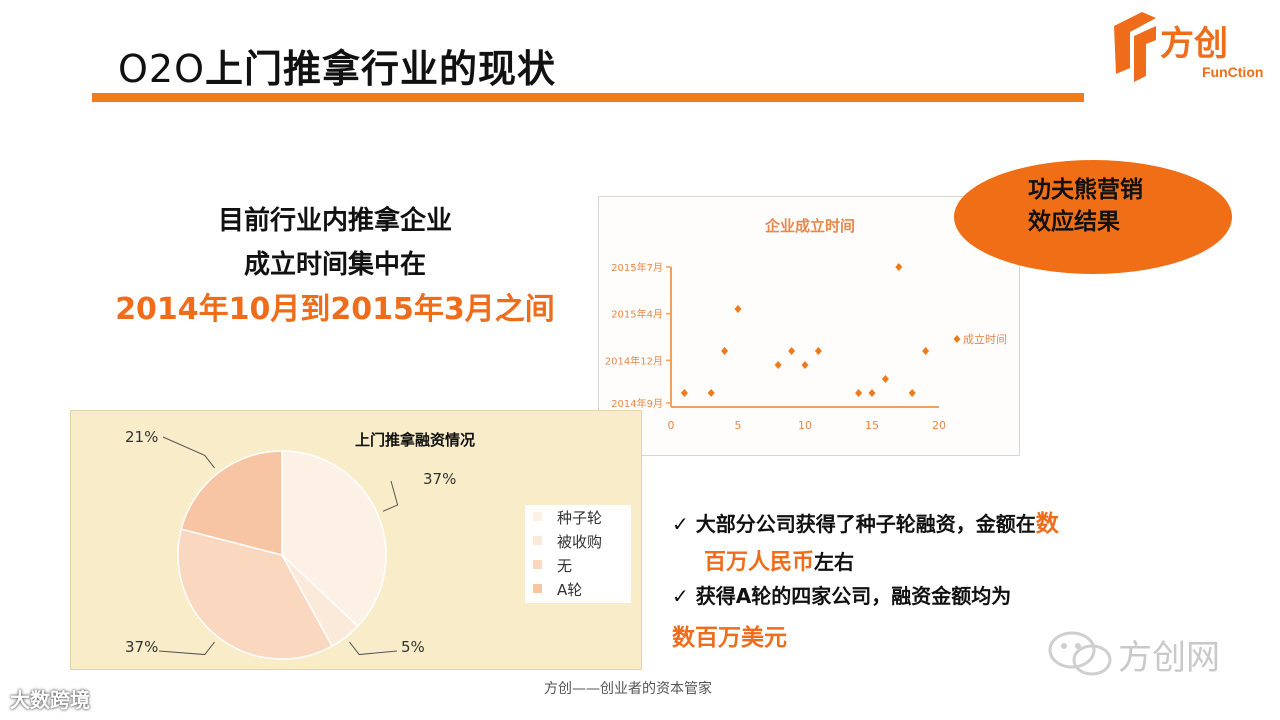 This screenshot has width=1280, height=720. I want to click on logo-subtitle: FunCtion, so click(1233, 72).